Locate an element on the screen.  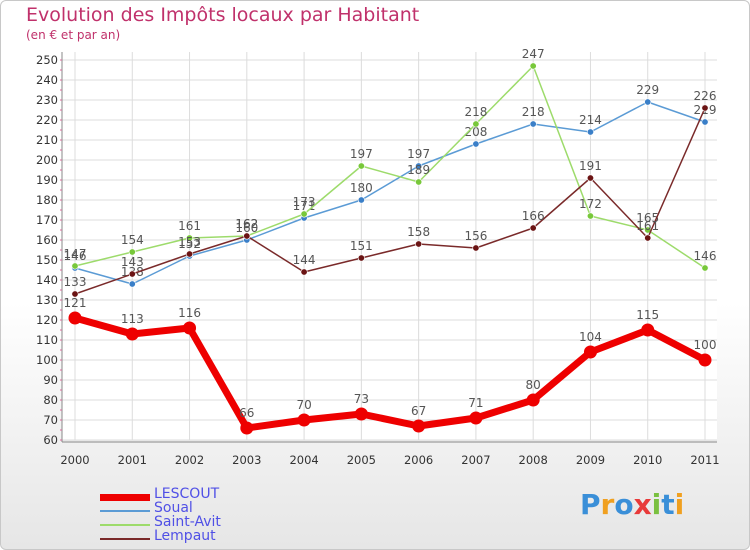
data-label-saint-avit: 146 is located at coordinates (705, 256).